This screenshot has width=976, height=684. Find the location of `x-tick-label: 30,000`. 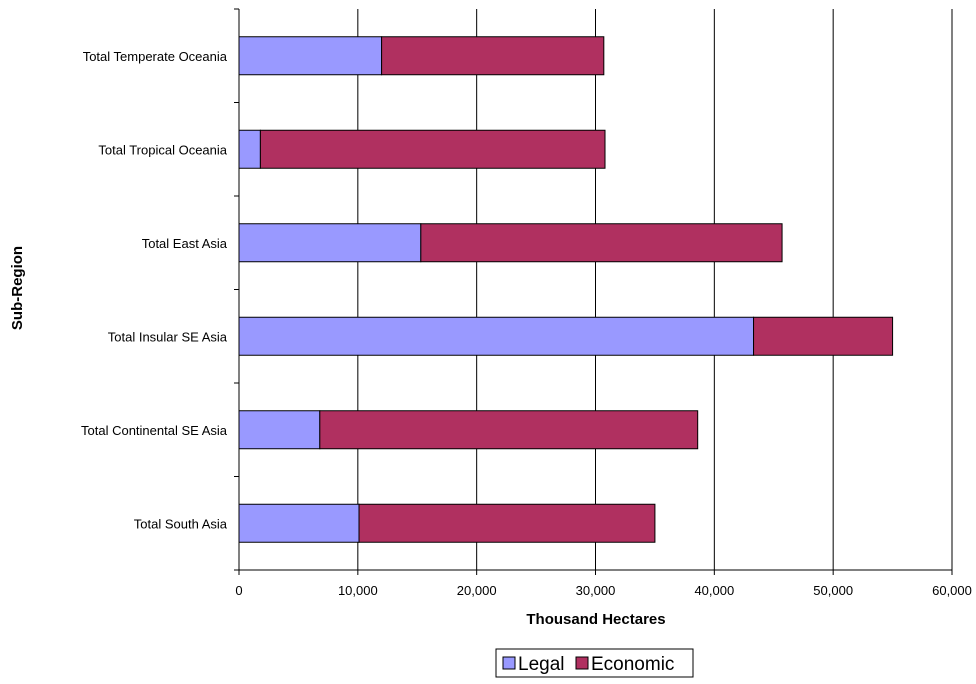

x-tick-label: 30,000 is located at coordinates (596, 590).